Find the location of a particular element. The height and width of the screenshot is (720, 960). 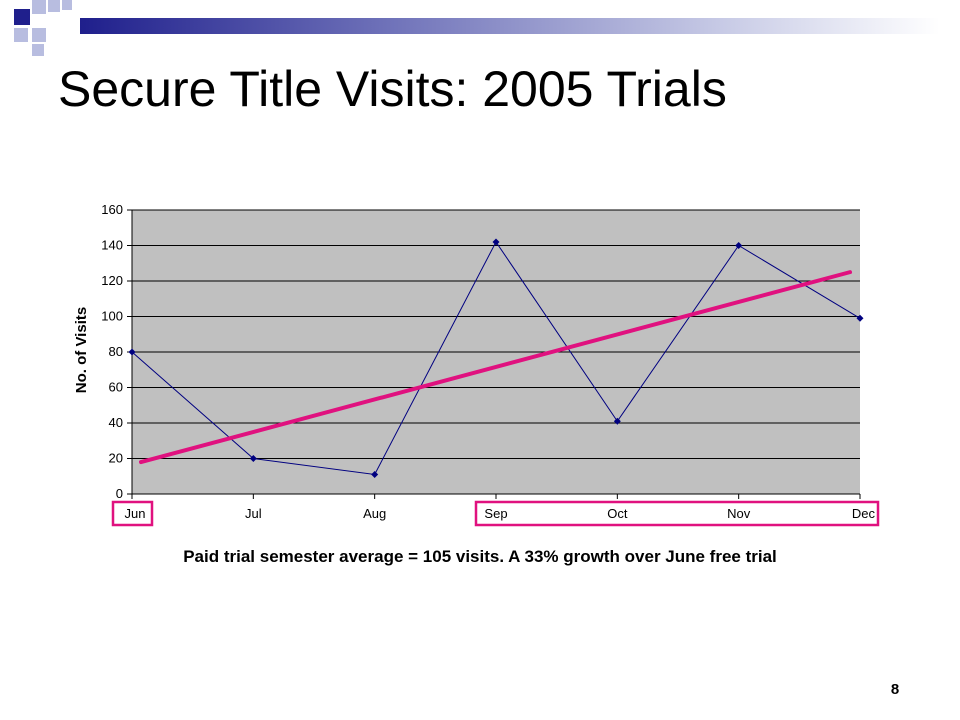

y-tick-label: 160 is located at coordinates (112, 209).